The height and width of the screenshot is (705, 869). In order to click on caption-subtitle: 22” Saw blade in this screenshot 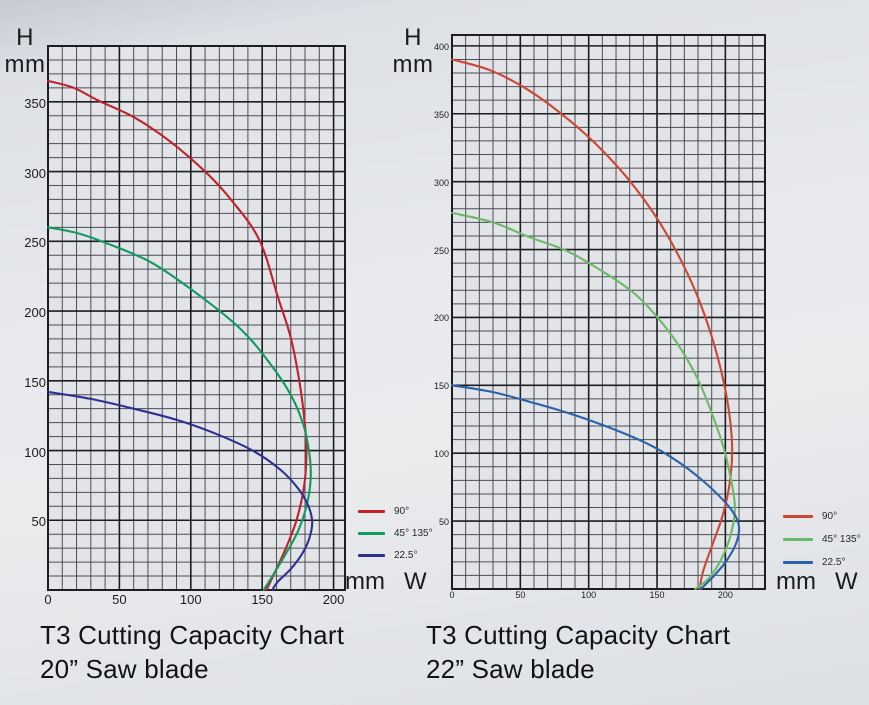, I will do `click(510, 669)`.